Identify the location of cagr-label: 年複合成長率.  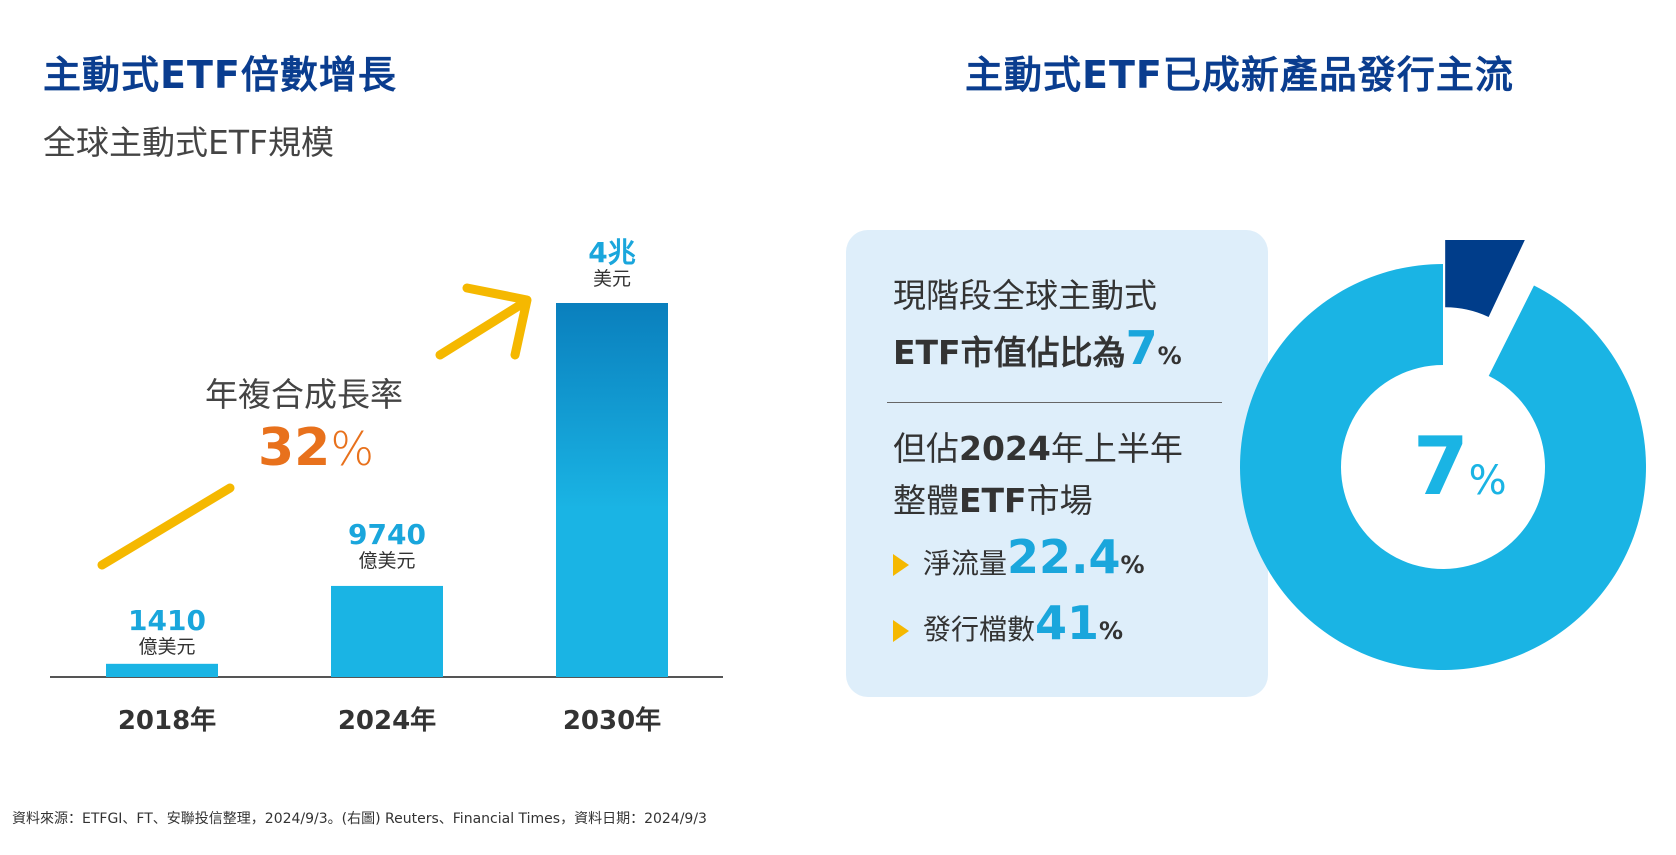
(304, 394).